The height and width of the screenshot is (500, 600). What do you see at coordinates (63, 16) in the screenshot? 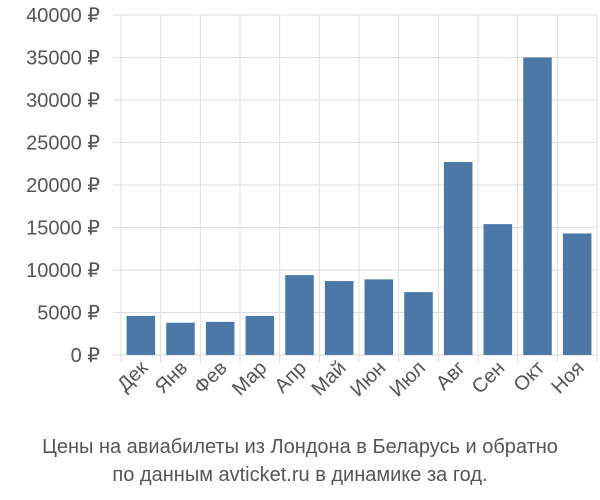
I see `y-tick-label: 40000 ₽` at bounding box center [63, 16].